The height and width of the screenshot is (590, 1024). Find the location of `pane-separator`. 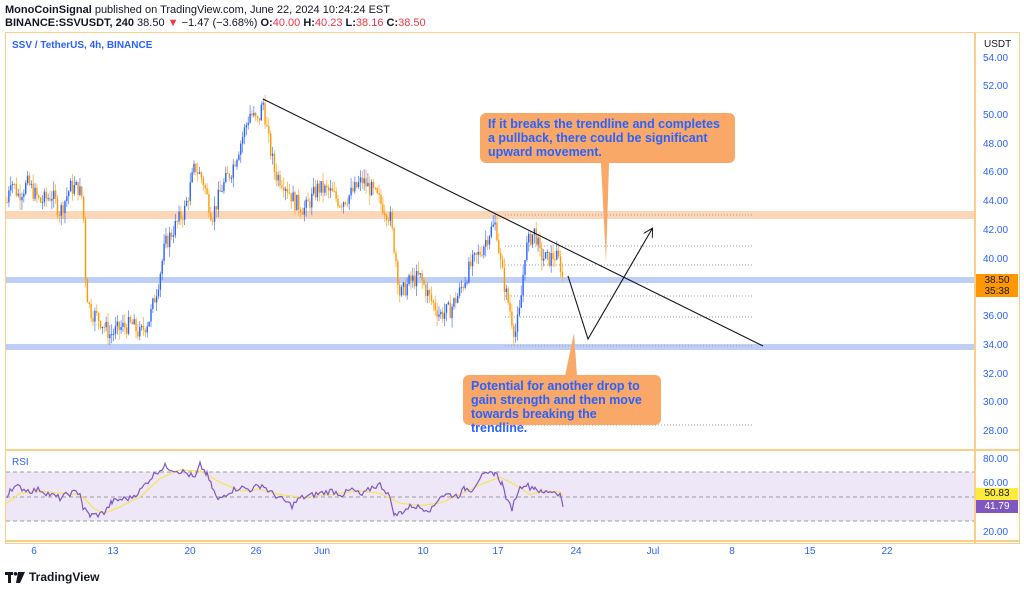

pane-separator is located at coordinates (512, 450).